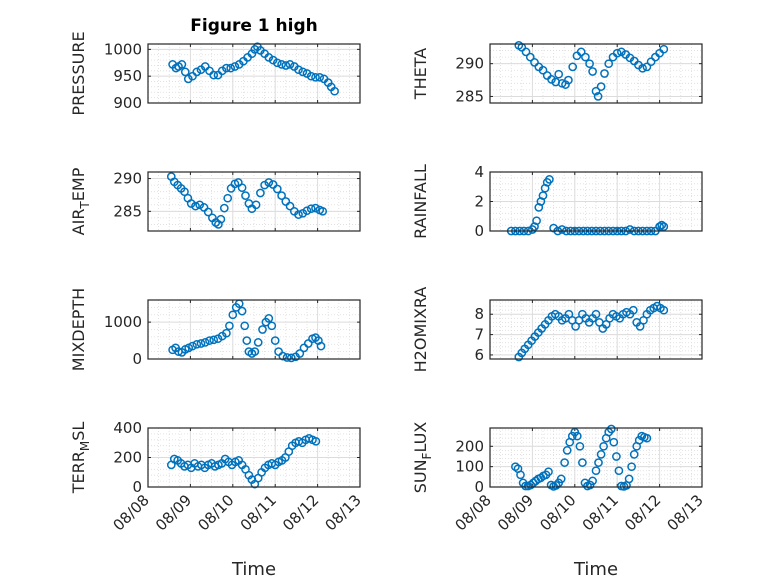 Image resolution: width=778 pixels, height=583 pixels. What do you see at coordinates (254, 26) in the screenshot?
I see `figure-title: Figure 1 high` at bounding box center [254, 26].